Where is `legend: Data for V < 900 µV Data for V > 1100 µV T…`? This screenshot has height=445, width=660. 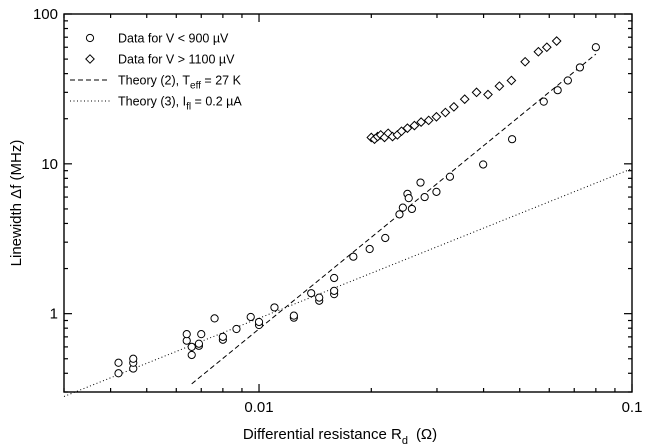 legend: Data for V < 900 µV Data for V > 1100 µV T… is located at coordinates (156, 72).